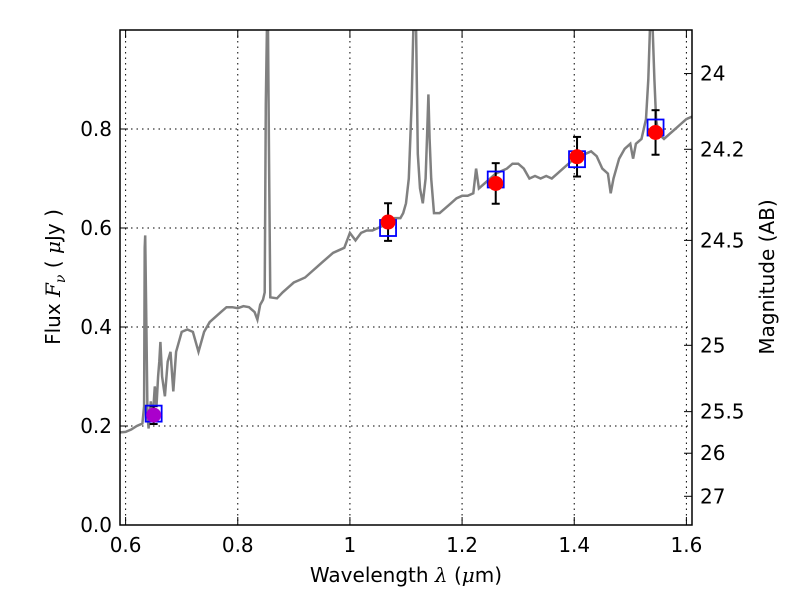 This screenshot has width=800, height=600. What do you see at coordinates (238, 545) in the screenshot?
I see `x-tick-label: 0.8` at bounding box center [238, 545].